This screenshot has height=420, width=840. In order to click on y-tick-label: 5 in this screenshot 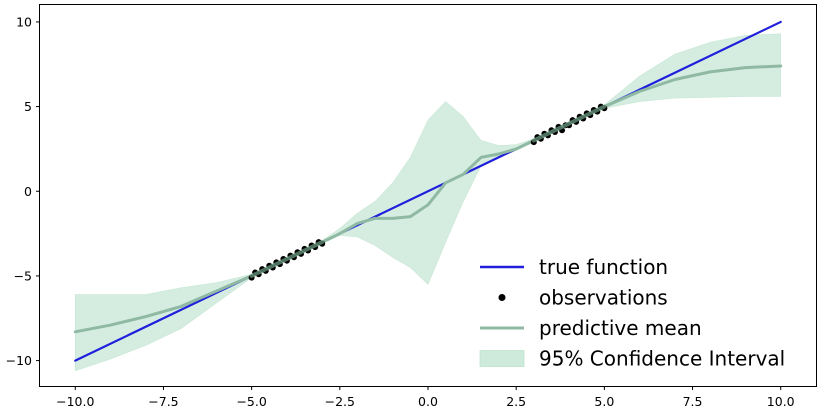, I will do `click(28, 106)`.